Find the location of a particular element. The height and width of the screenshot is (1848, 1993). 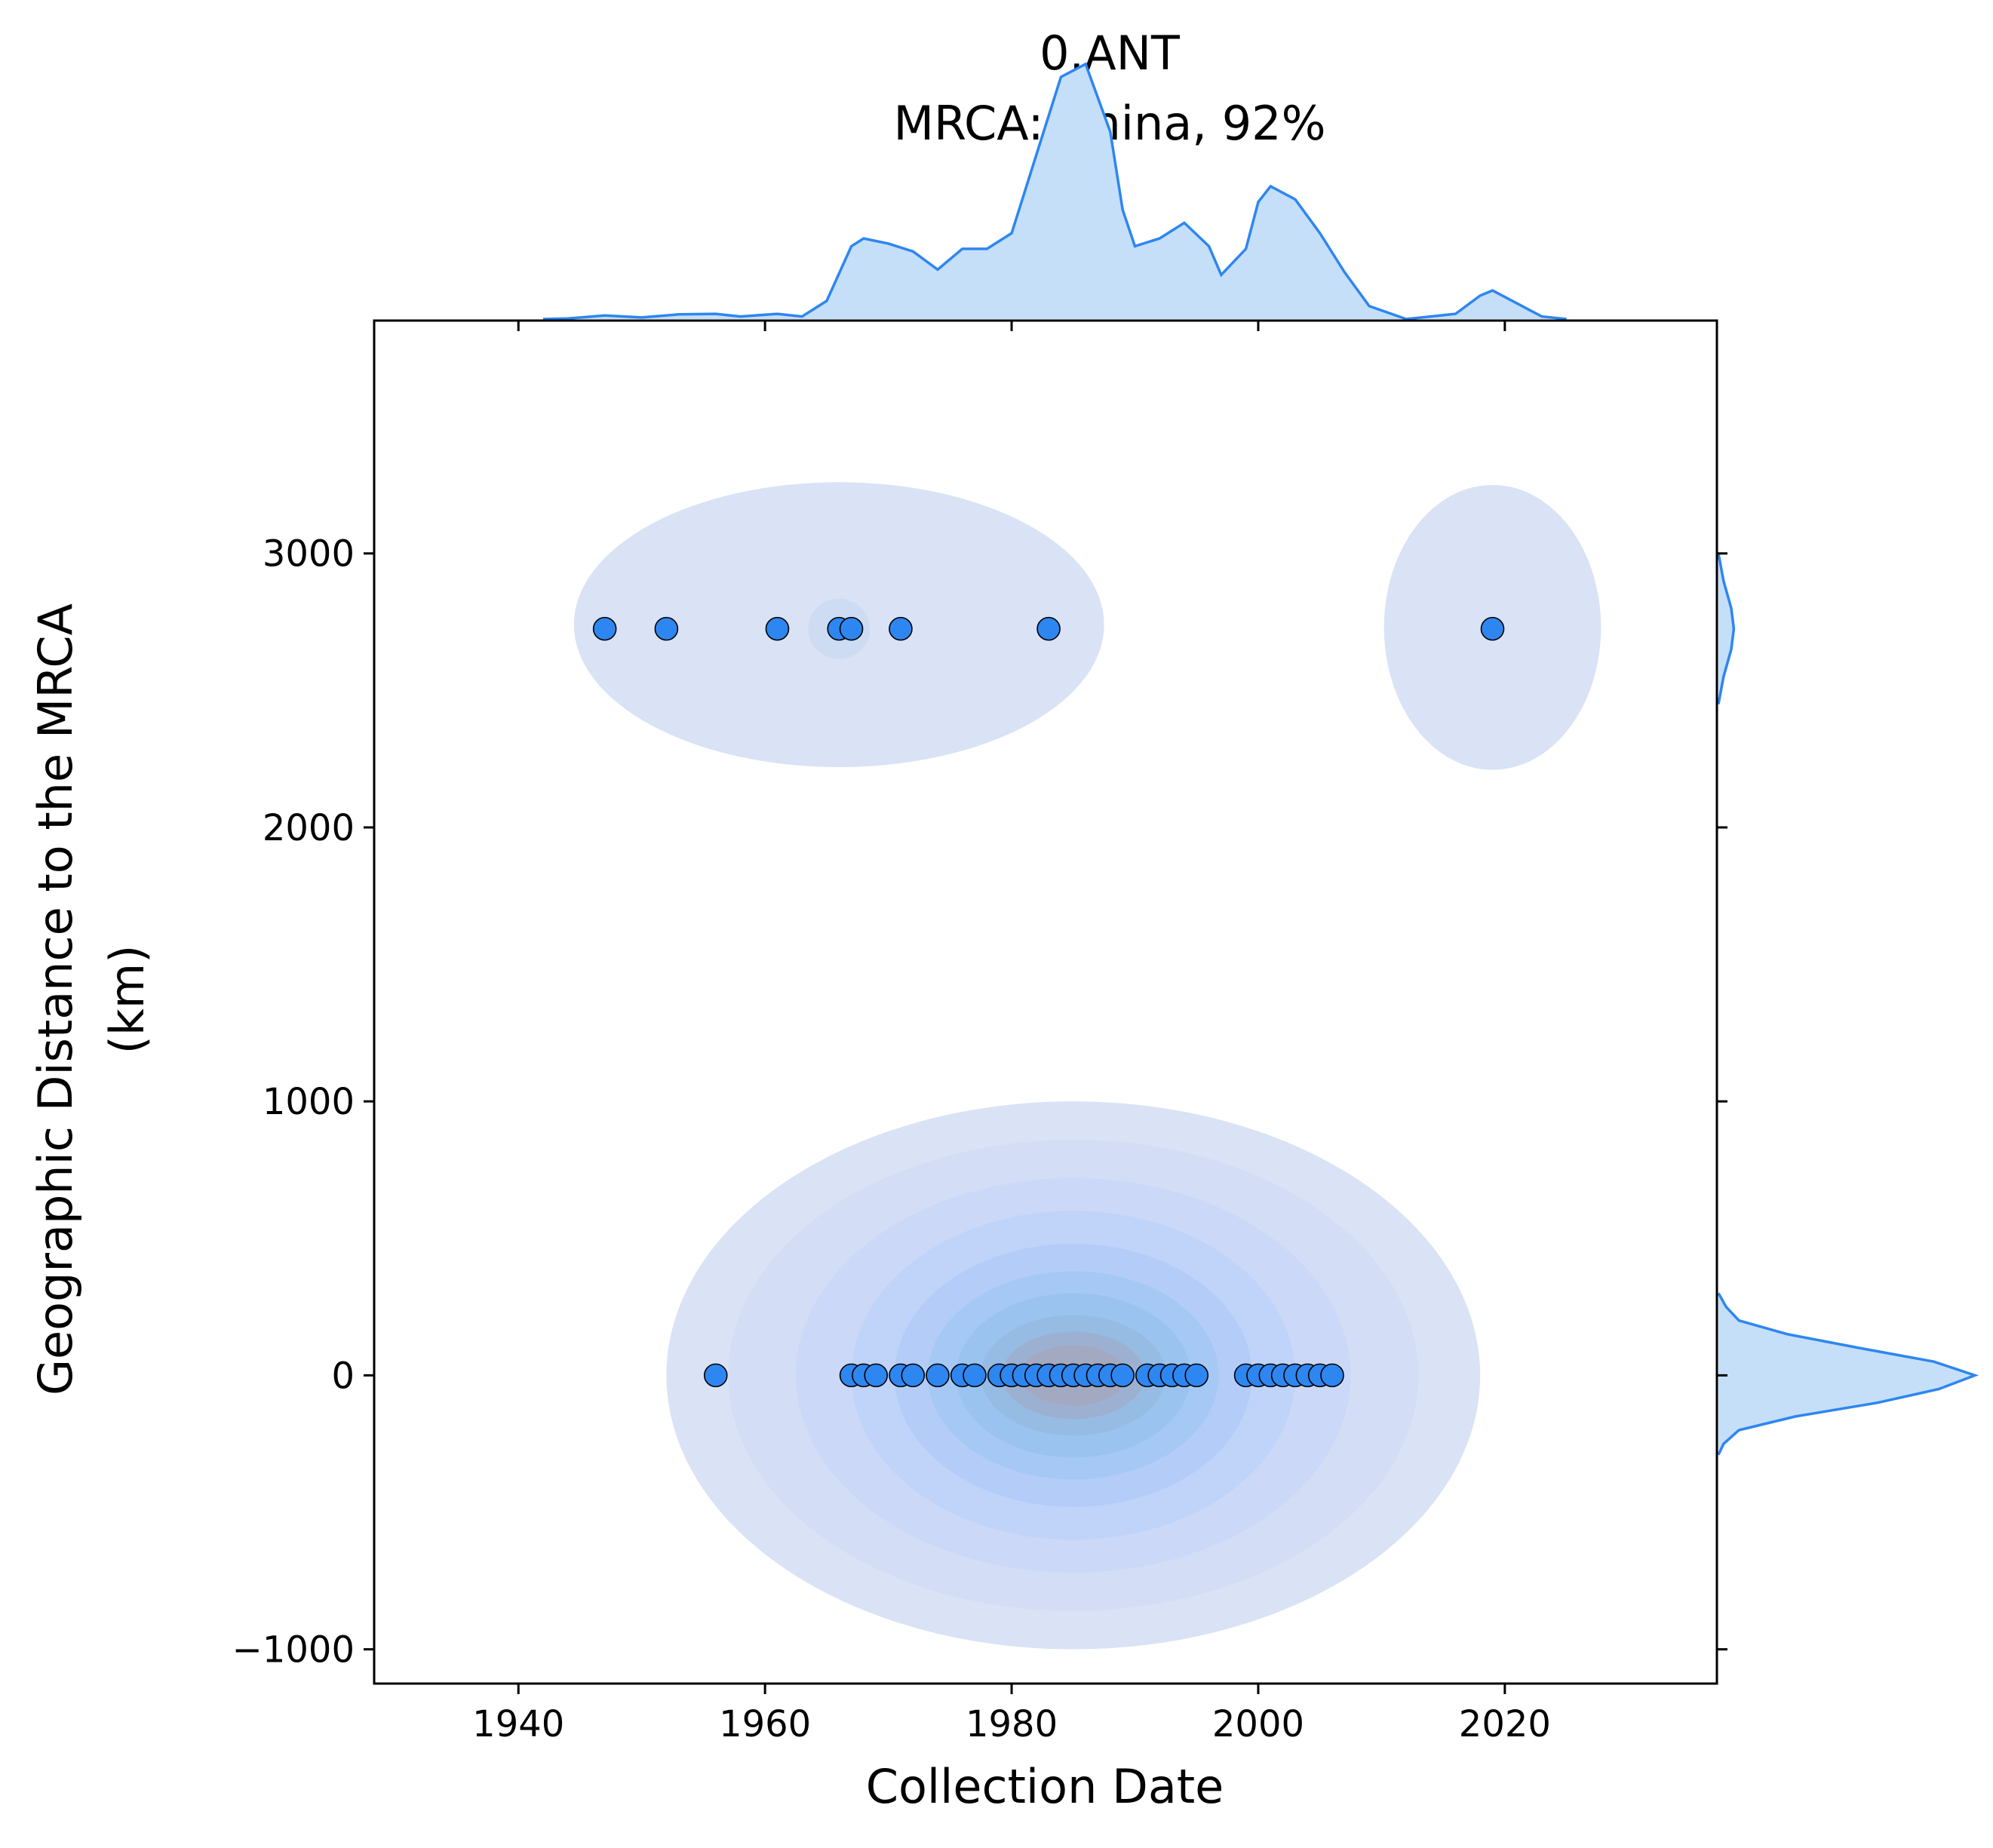

marginal-x-fill is located at coordinates (1054, 191).